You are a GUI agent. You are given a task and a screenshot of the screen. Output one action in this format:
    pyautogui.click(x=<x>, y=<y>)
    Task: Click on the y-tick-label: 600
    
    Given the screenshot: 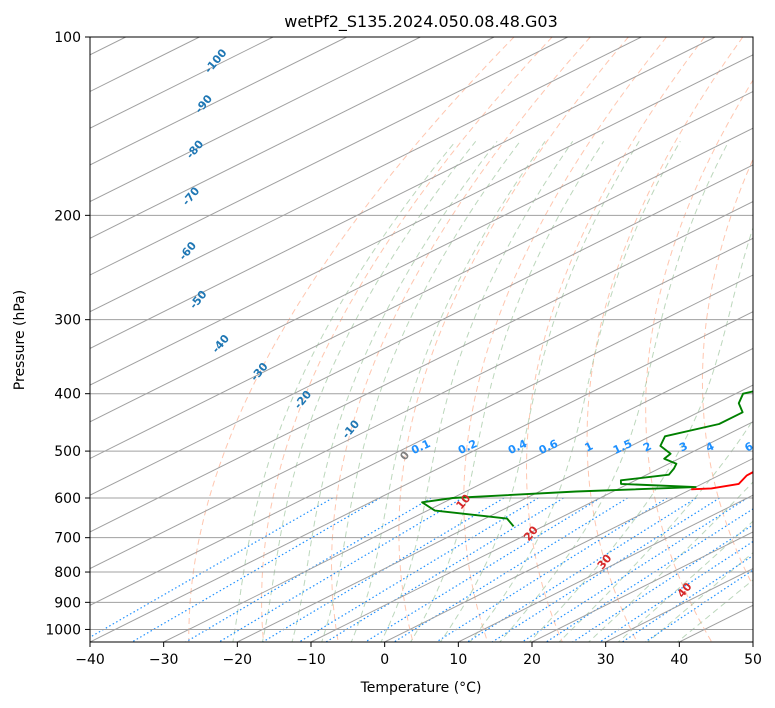 What is the action you would take?
    pyautogui.click(x=67, y=499)
    